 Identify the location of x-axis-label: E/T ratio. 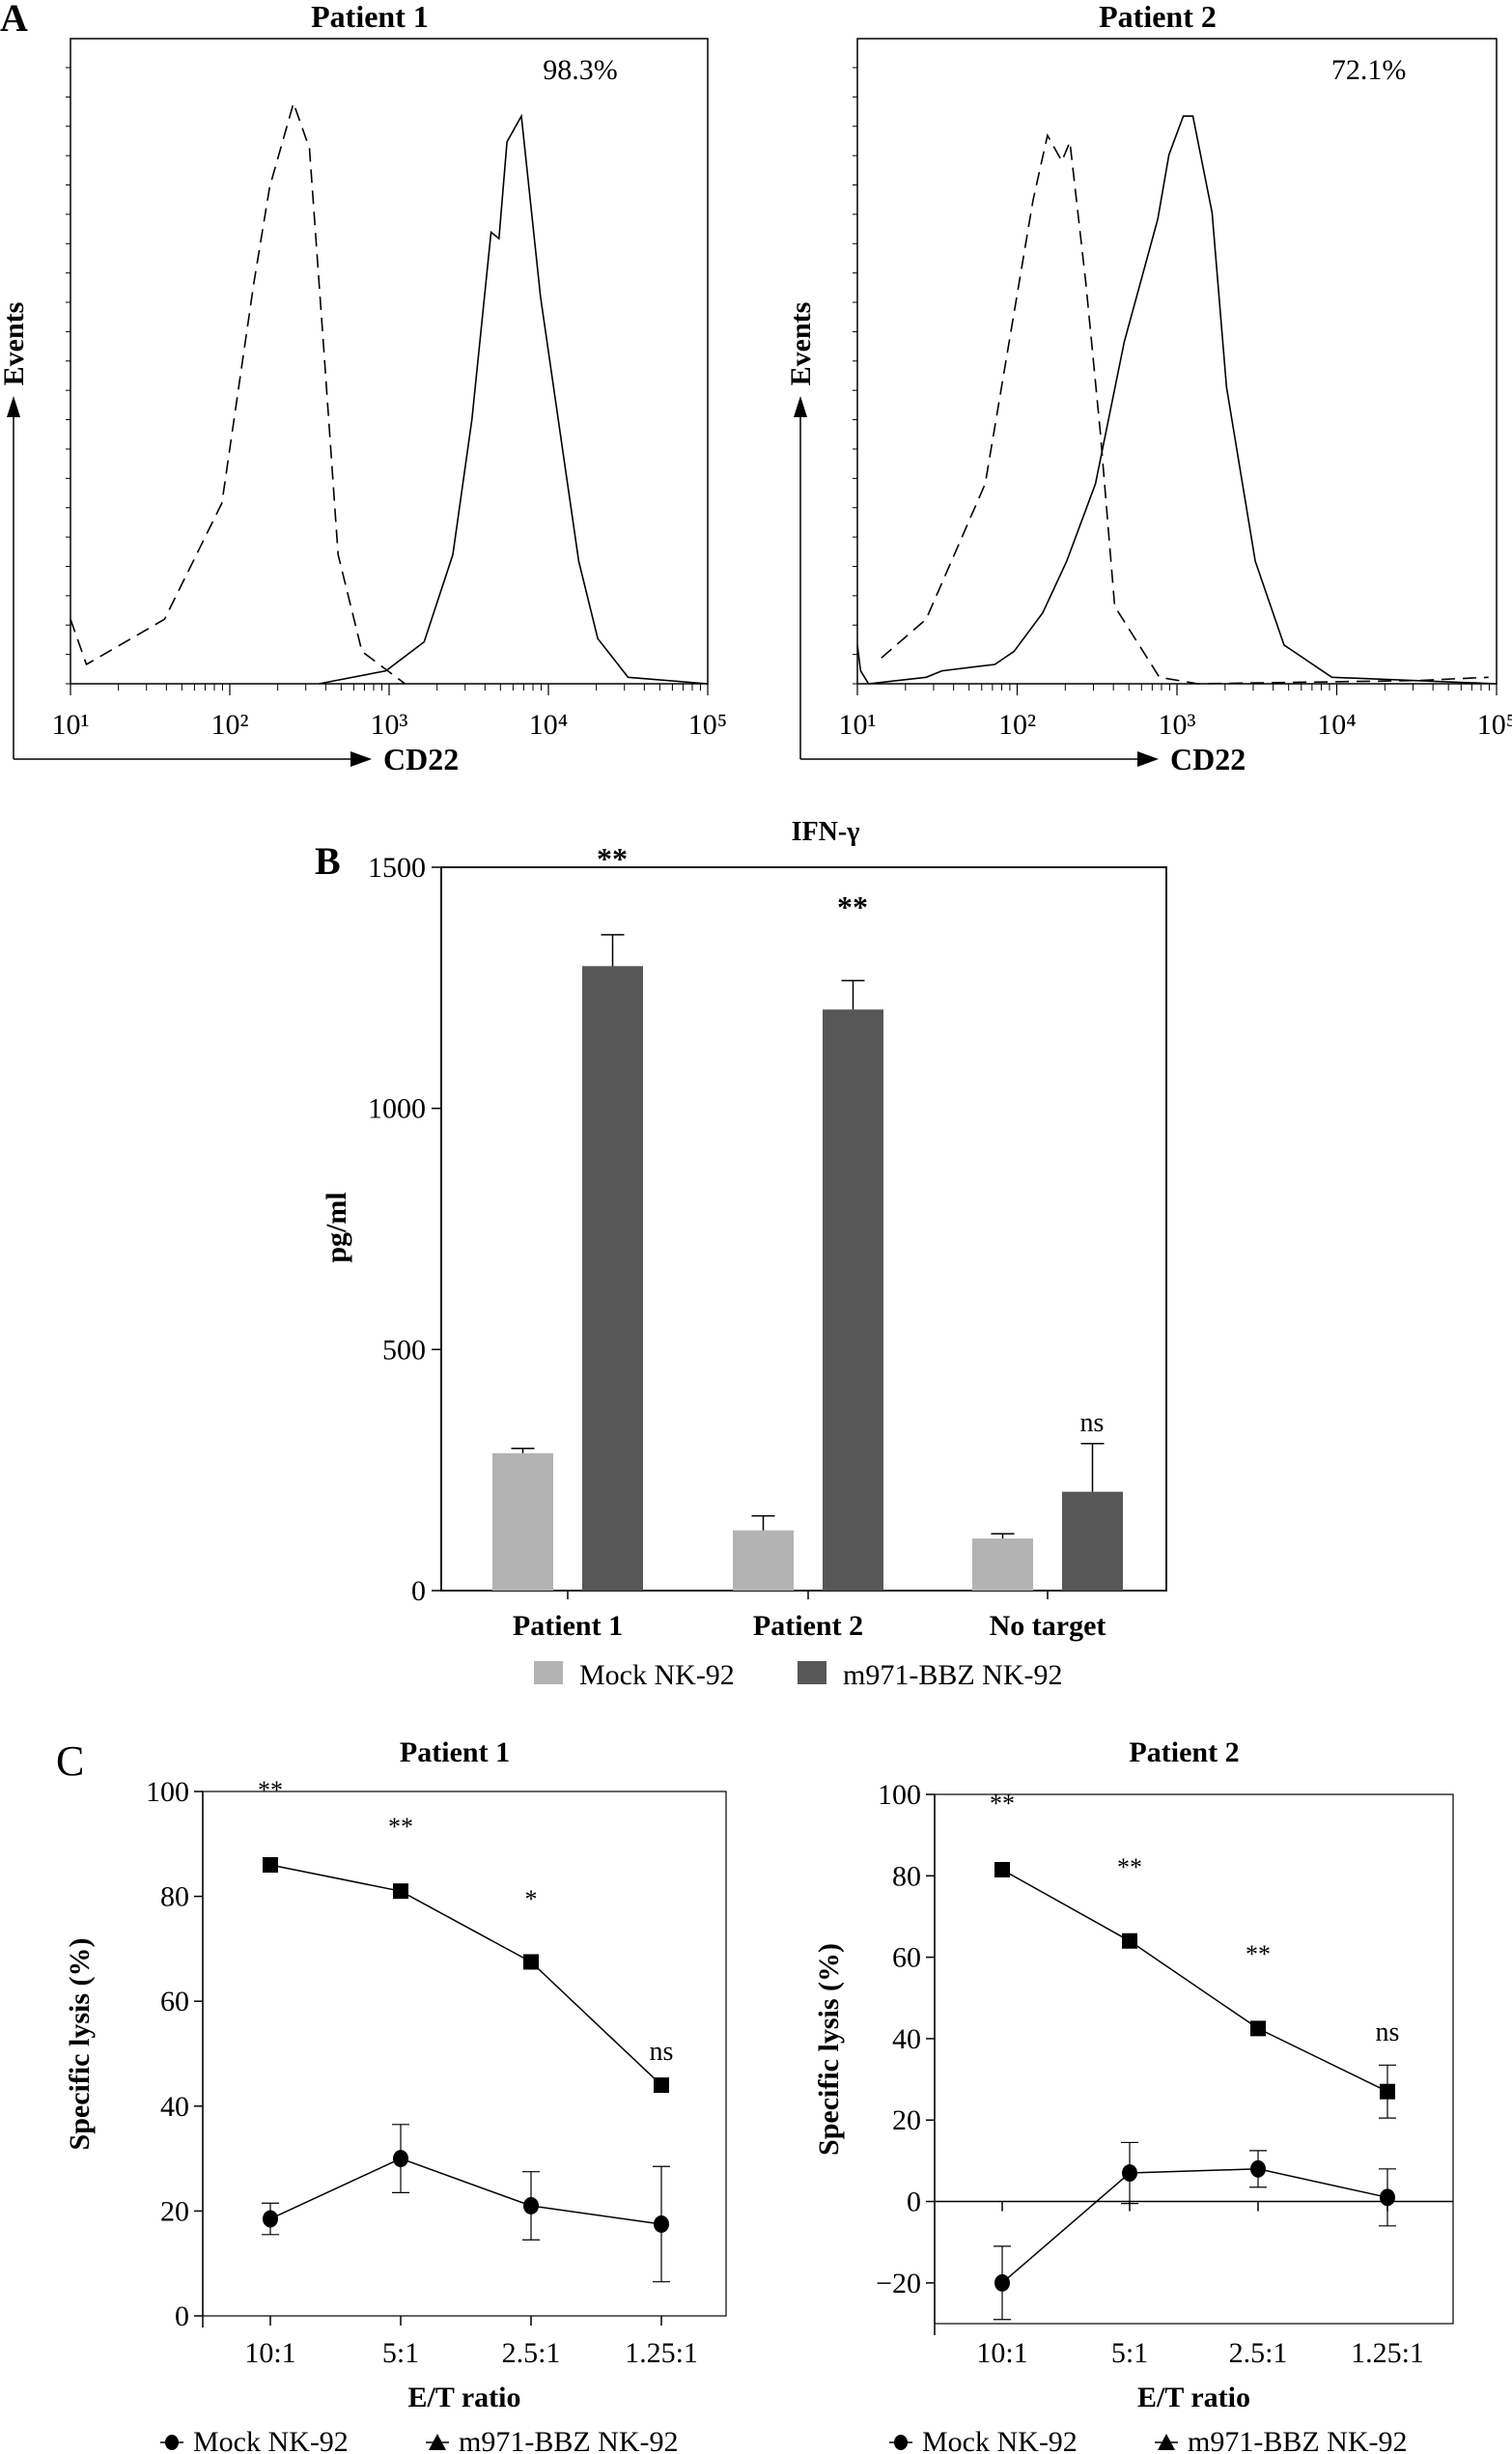
(1193, 2397).